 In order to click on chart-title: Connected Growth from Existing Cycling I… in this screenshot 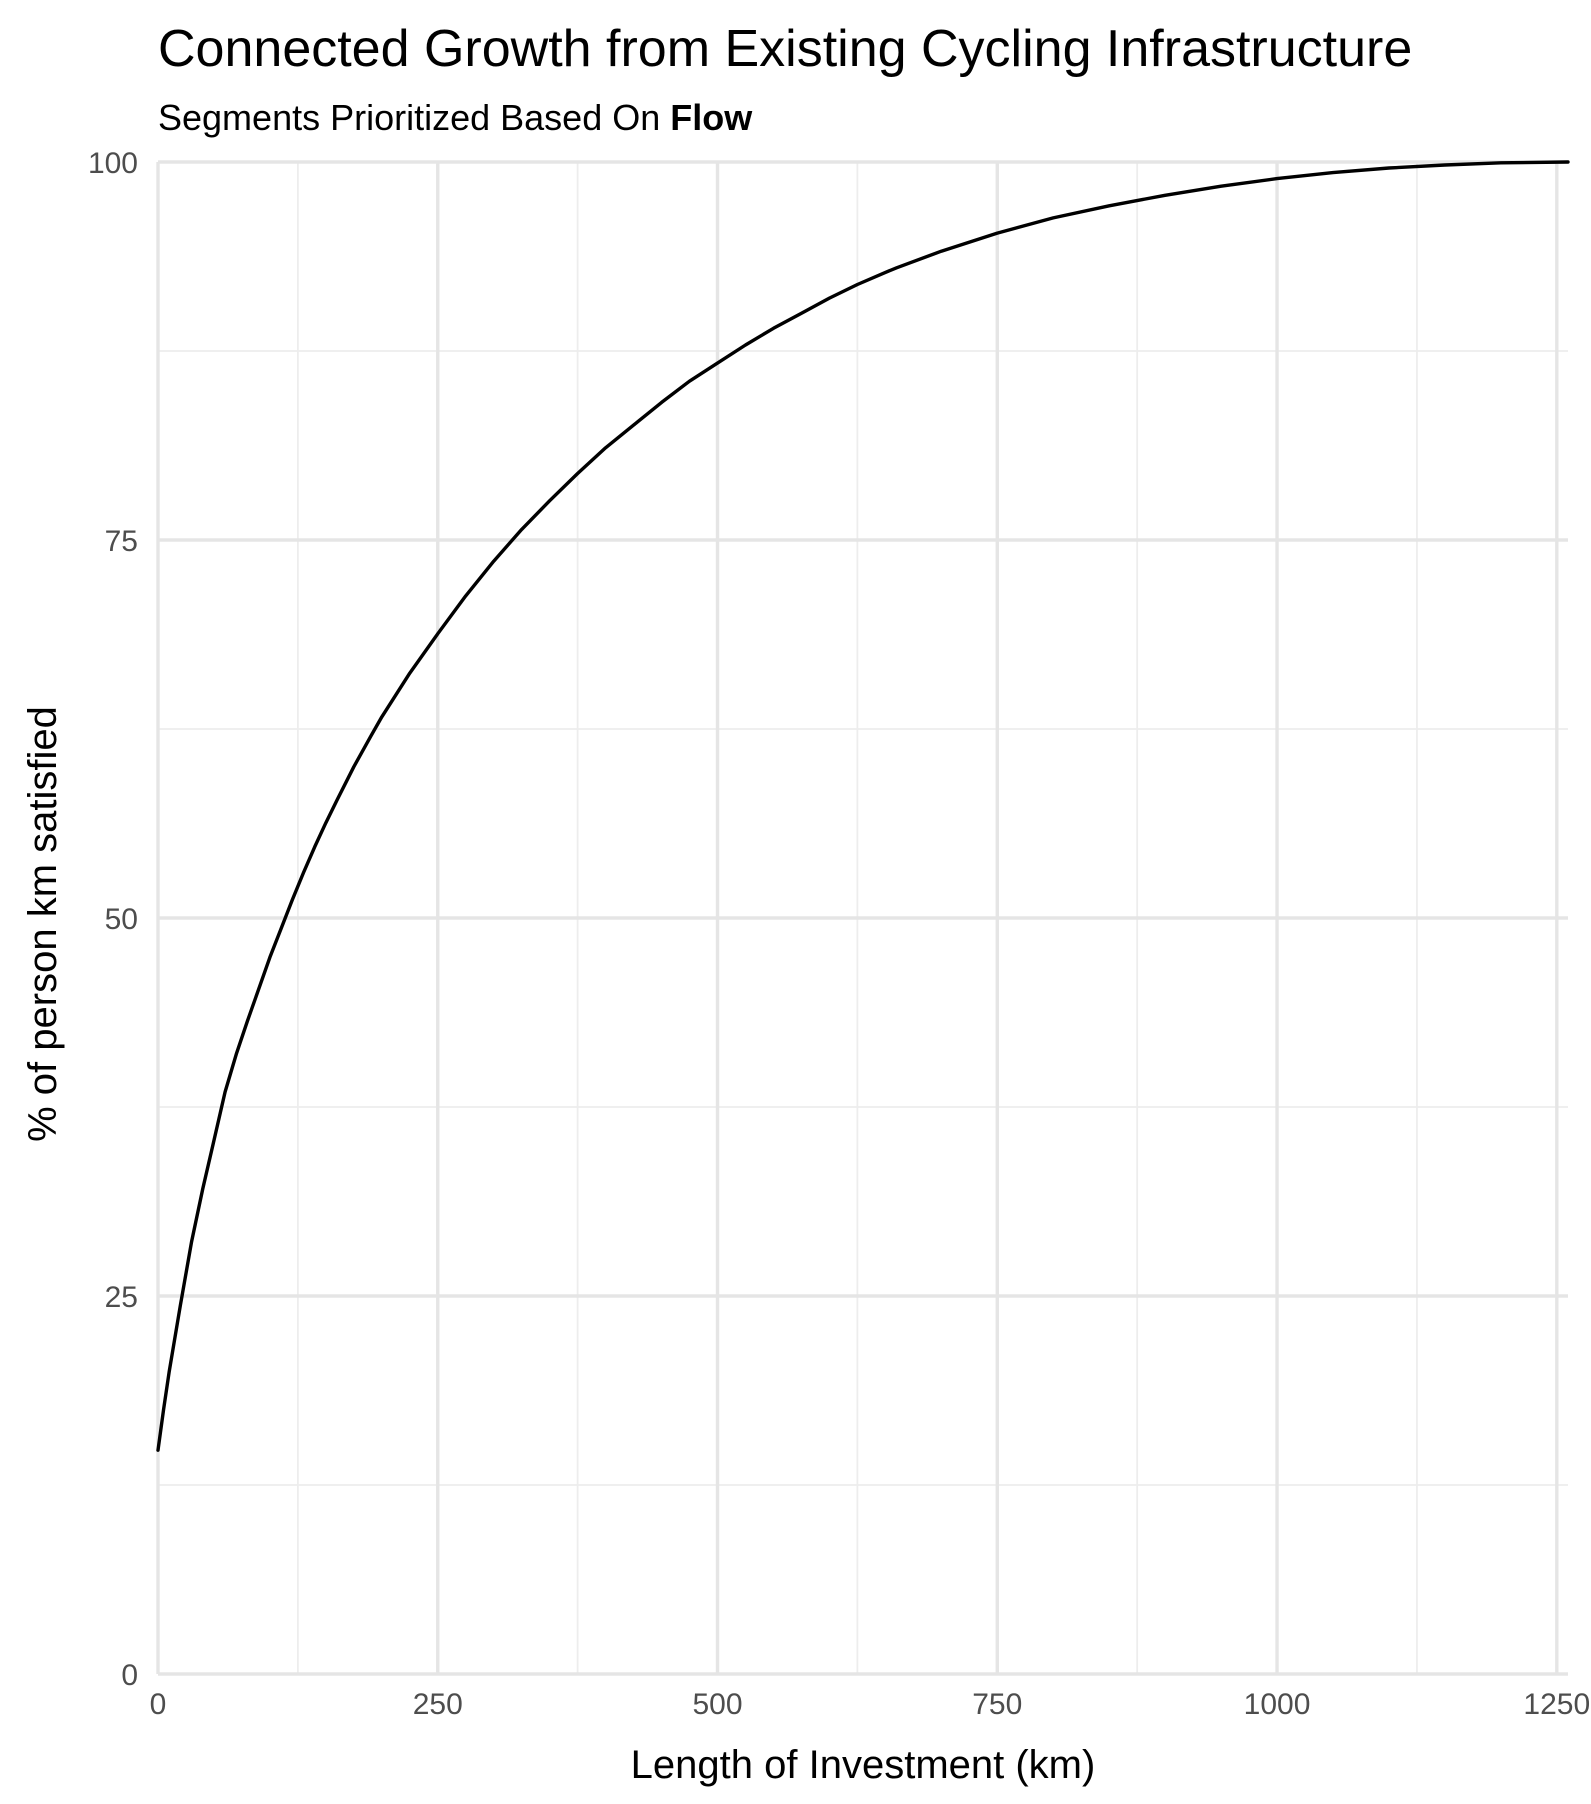, I will do `click(785, 49)`.